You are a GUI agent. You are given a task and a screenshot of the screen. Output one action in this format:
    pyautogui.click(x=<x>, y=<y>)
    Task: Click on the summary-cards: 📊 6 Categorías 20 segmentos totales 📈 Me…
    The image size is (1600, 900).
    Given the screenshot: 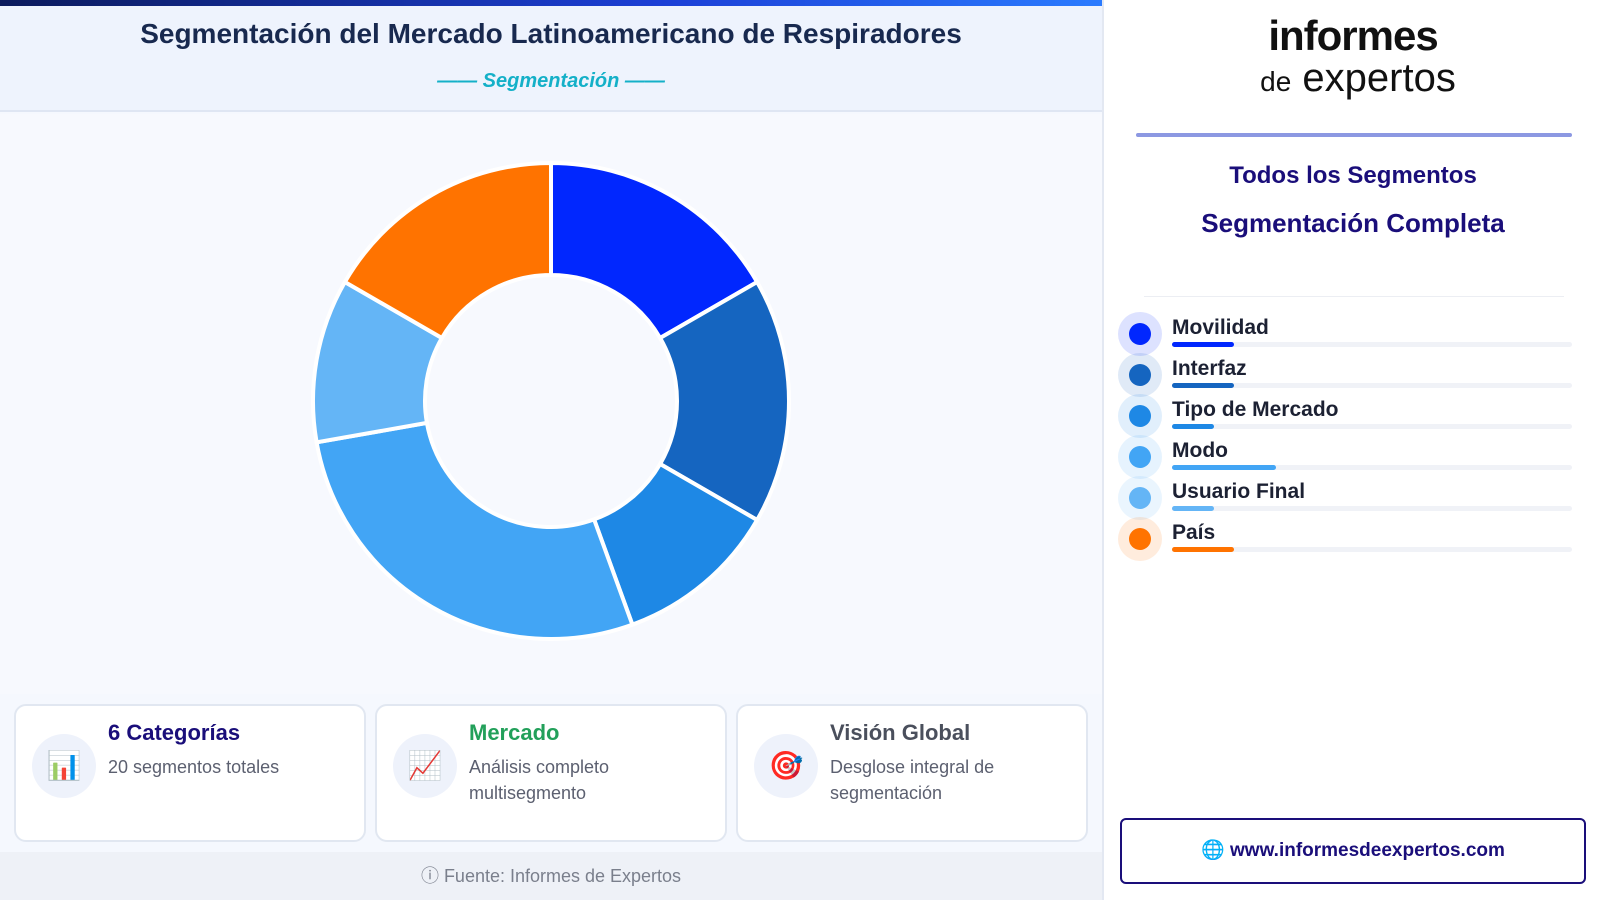 What is the action you would take?
    pyautogui.click(x=552, y=774)
    